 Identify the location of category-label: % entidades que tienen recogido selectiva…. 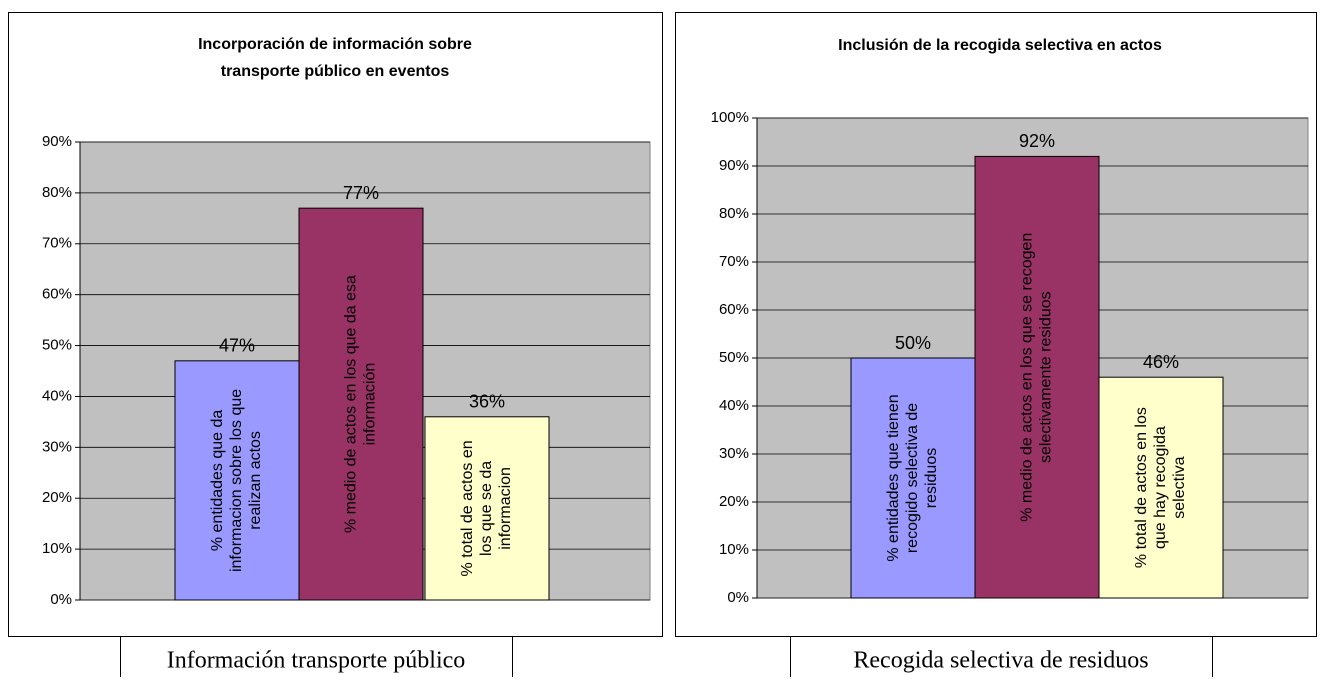
(912, 477).